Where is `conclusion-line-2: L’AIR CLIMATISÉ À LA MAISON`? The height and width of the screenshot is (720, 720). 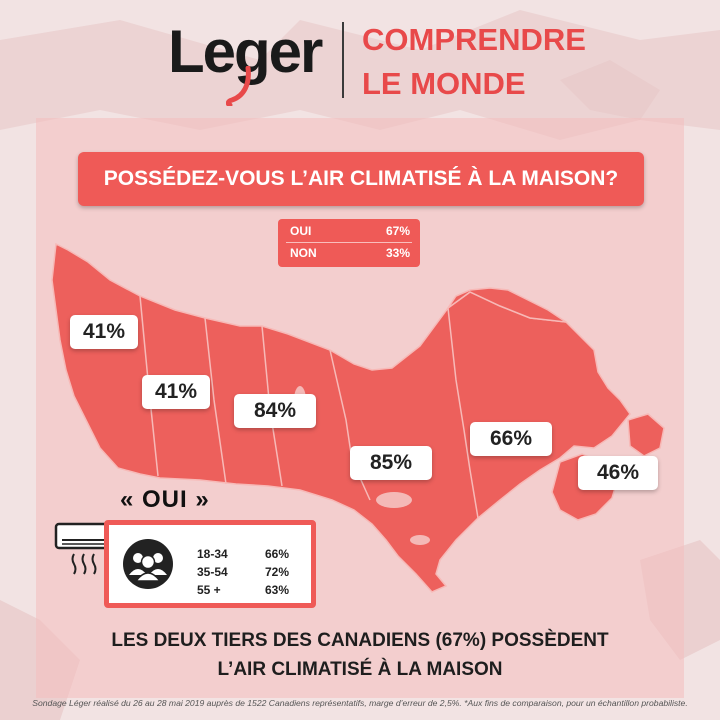 conclusion-line-2: L’AIR CLIMATISÉ À LA MAISON is located at coordinates (360, 669).